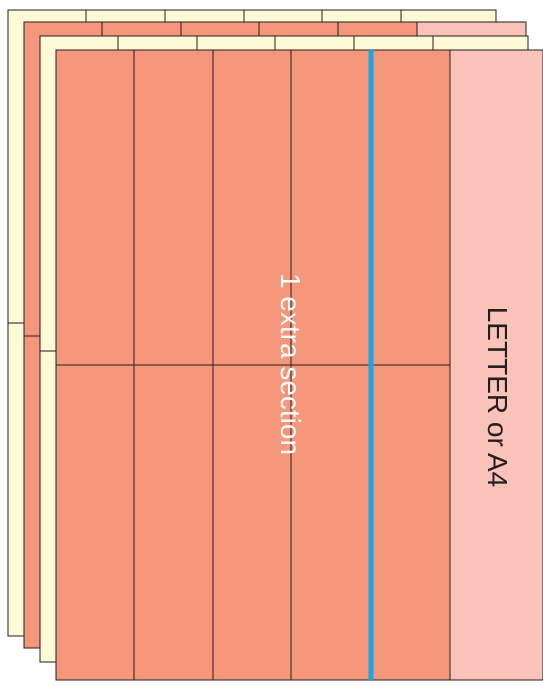  I want to click on extra-section-label: 1 extra section, so click(290, 364).